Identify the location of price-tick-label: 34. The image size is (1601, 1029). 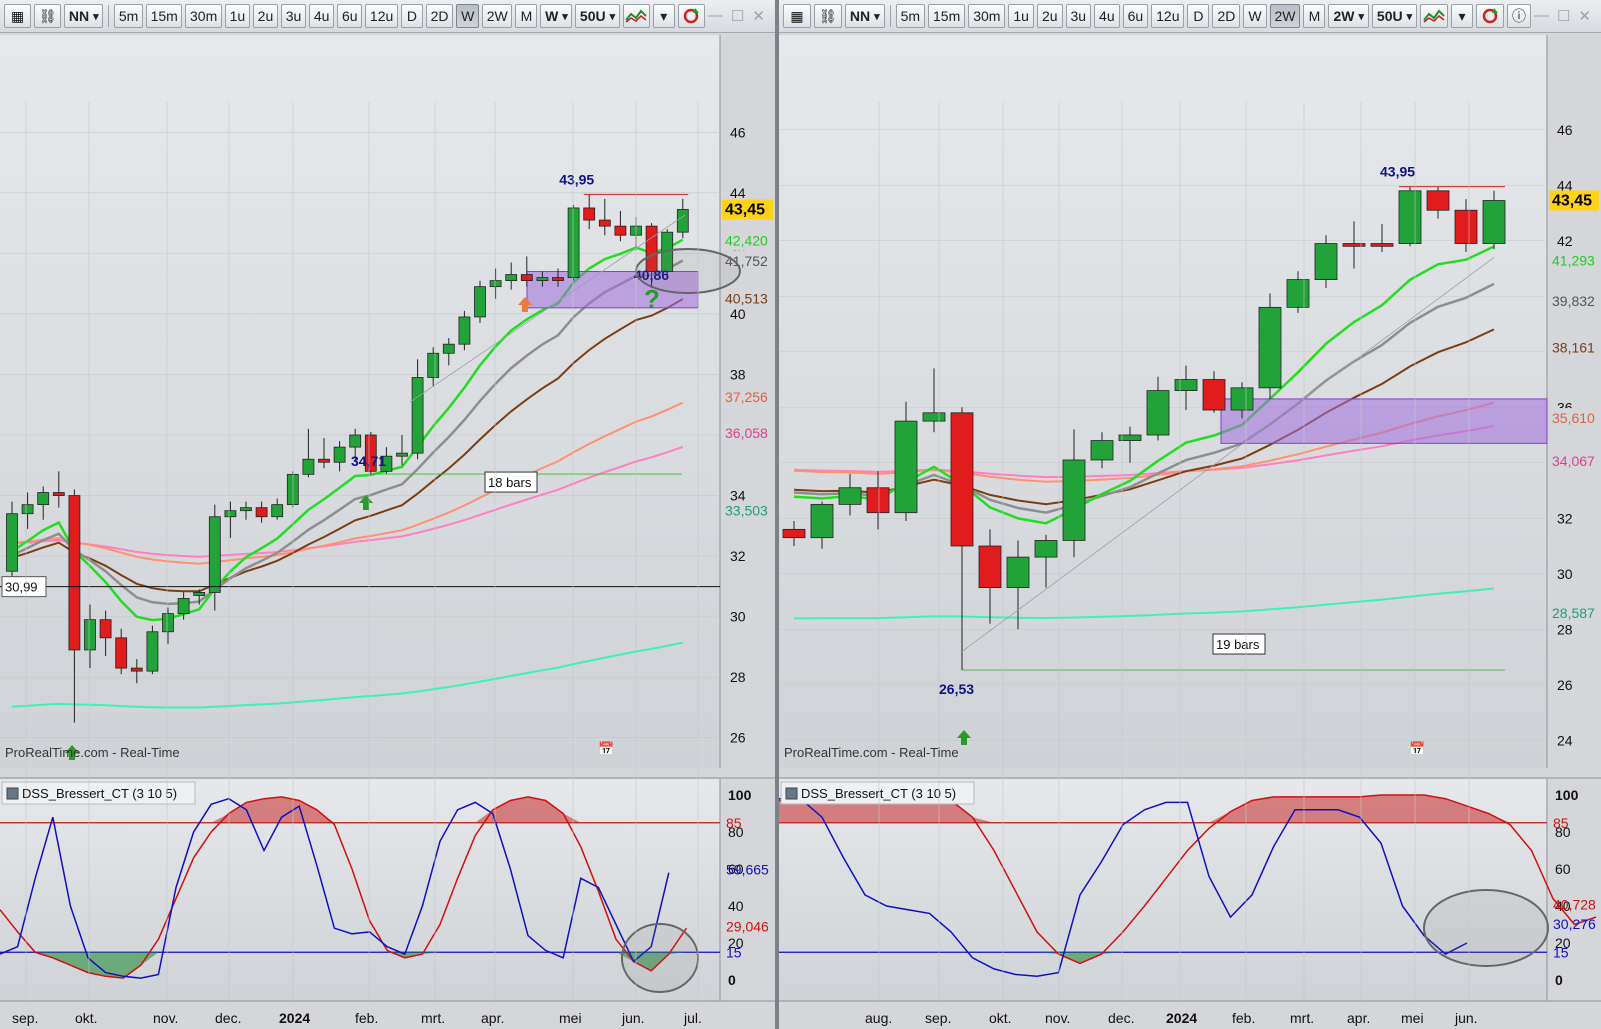
(738, 496).